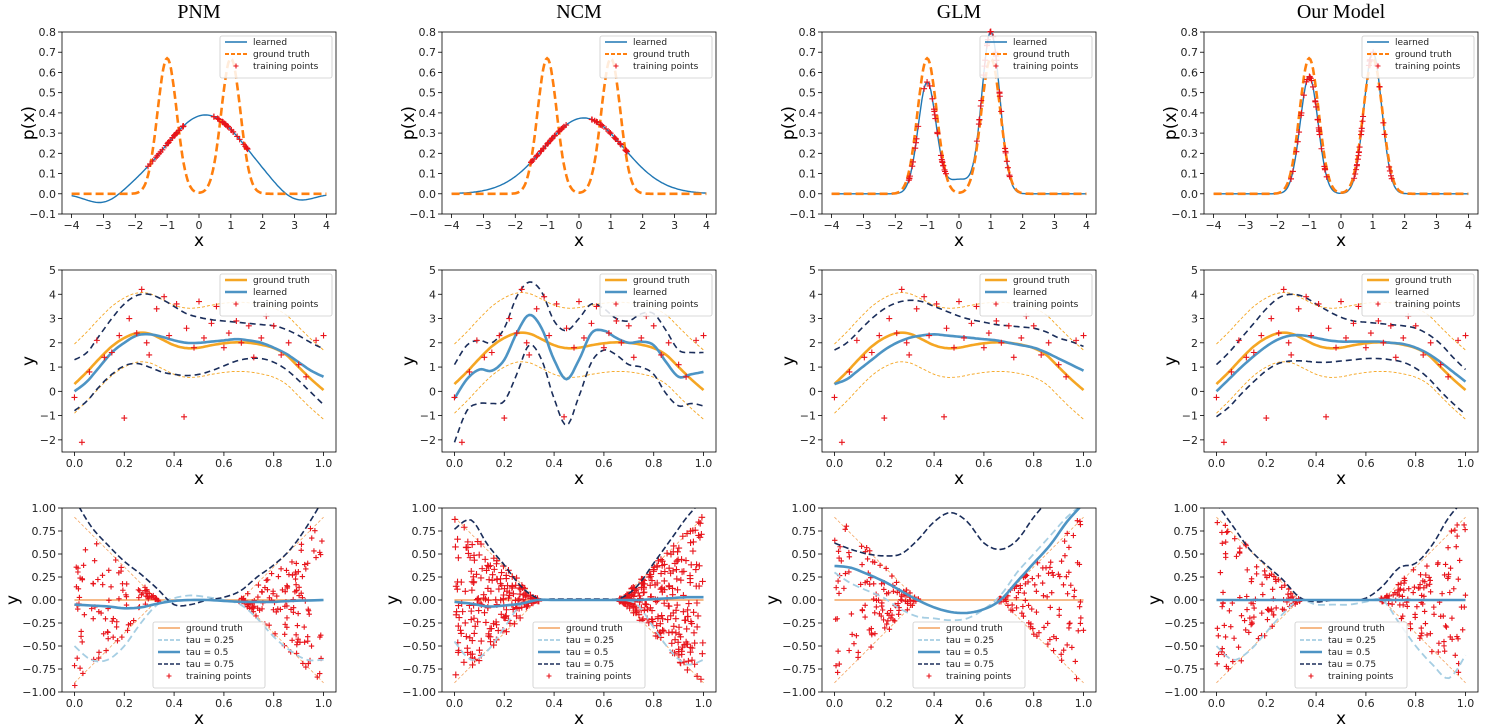  Describe the element at coordinates (970, 641) in the screenshot. I see `legend-label: tau = 0.25` at that location.